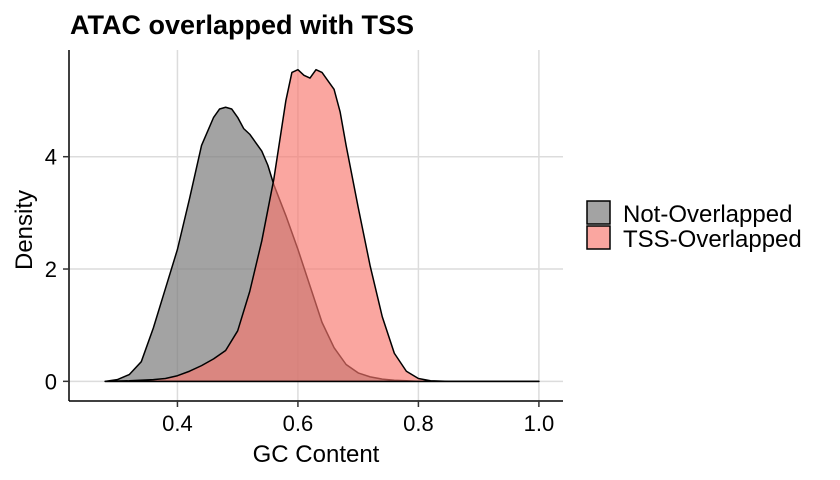 Image resolution: width=840 pixels, height=480 pixels. What do you see at coordinates (242, 25) in the screenshot?
I see `chart-title: ATAC overlapped with TSS` at bounding box center [242, 25].